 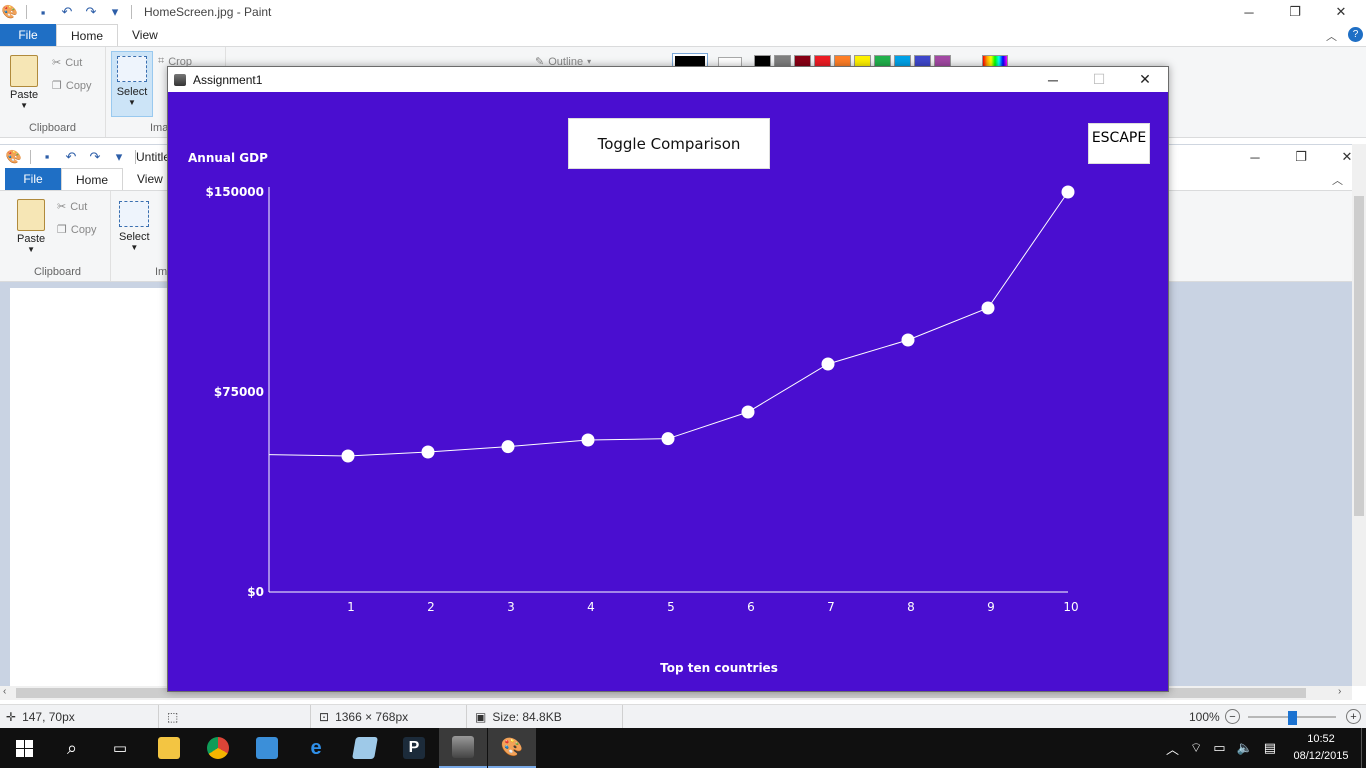 I want to click on start-button, so click(x=24, y=748).